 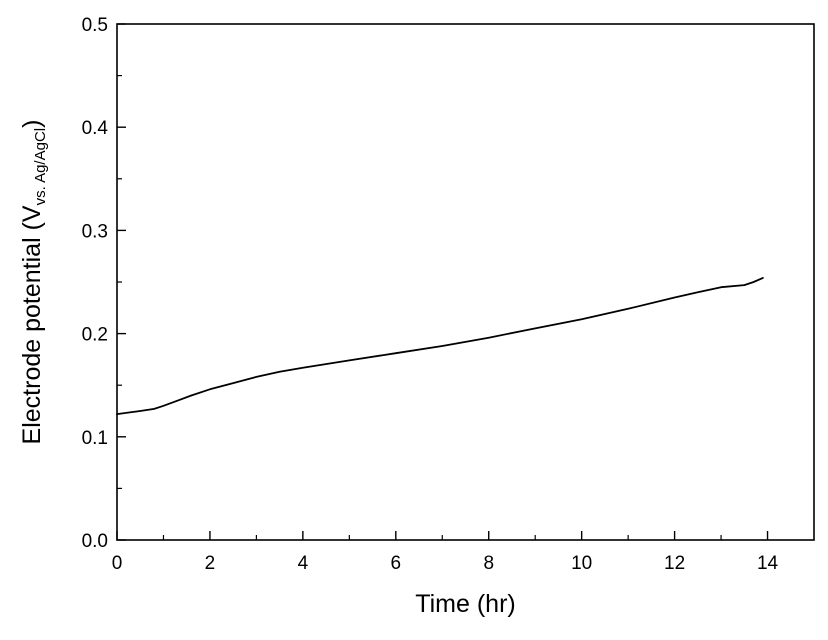 What do you see at coordinates (488, 563) in the screenshot?
I see `x-tick-label: 8` at bounding box center [488, 563].